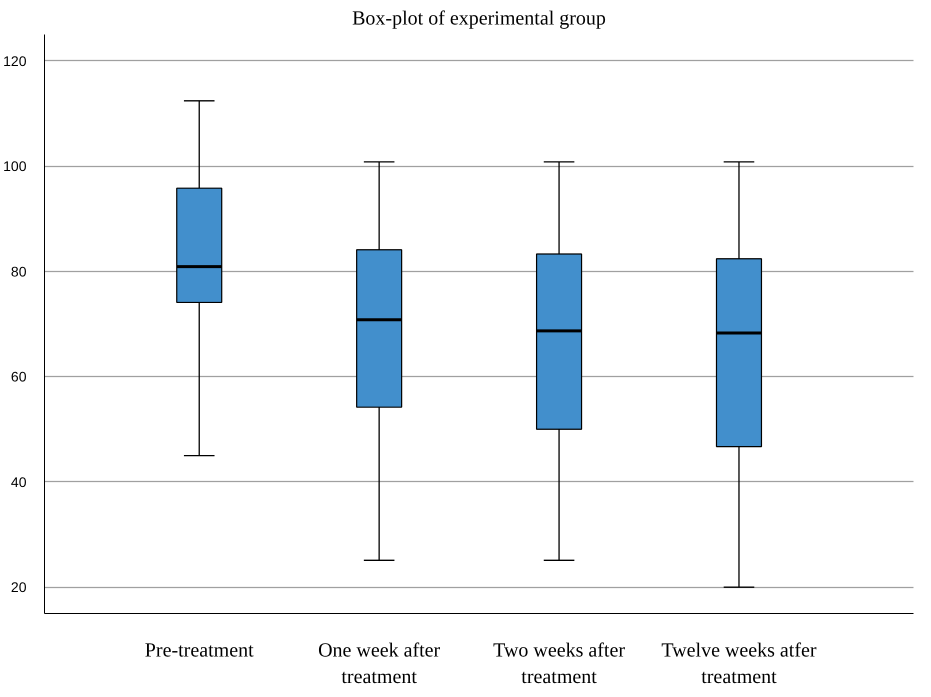 This screenshot has height=697, width=931. I want to click on x-tick-label: Pre-treatment, so click(199, 651).